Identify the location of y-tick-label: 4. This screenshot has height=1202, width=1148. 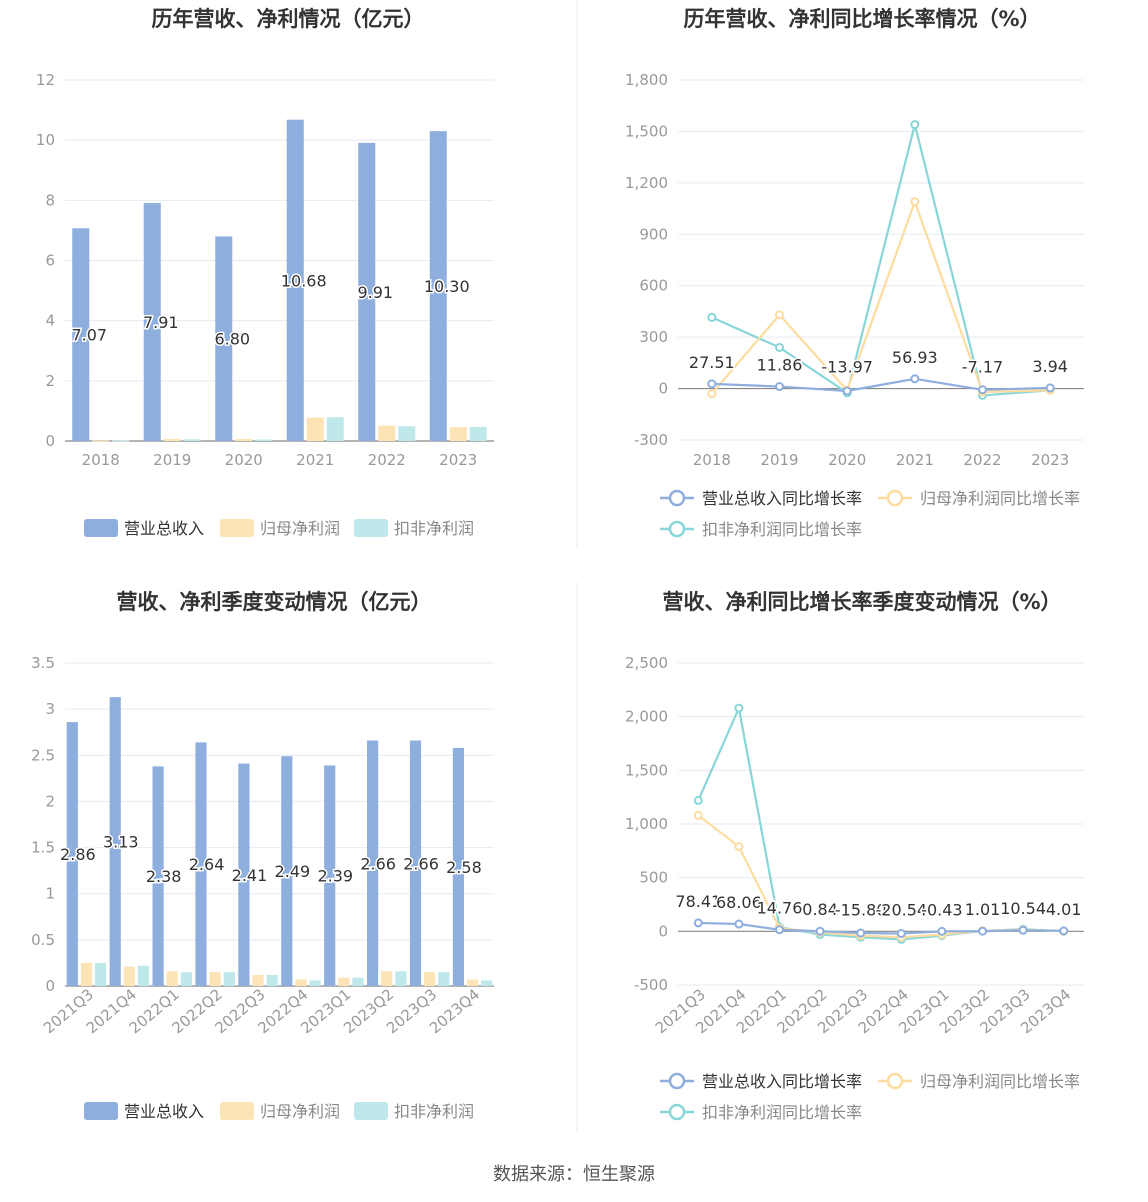
(50, 321).